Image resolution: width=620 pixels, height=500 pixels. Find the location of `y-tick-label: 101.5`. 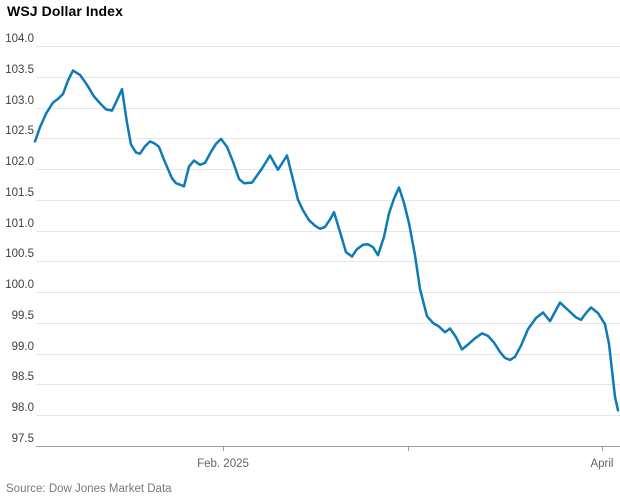

y-tick-label: 101.5 is located at coordinates (19, 193).